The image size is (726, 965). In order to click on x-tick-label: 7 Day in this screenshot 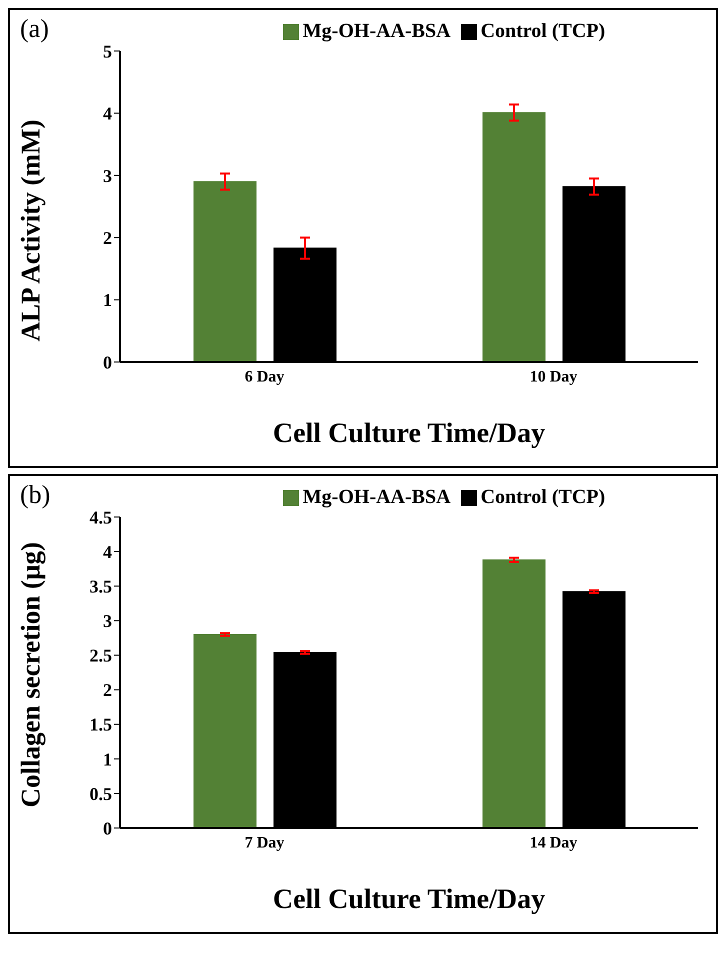, I will do `click(264, 843)`.